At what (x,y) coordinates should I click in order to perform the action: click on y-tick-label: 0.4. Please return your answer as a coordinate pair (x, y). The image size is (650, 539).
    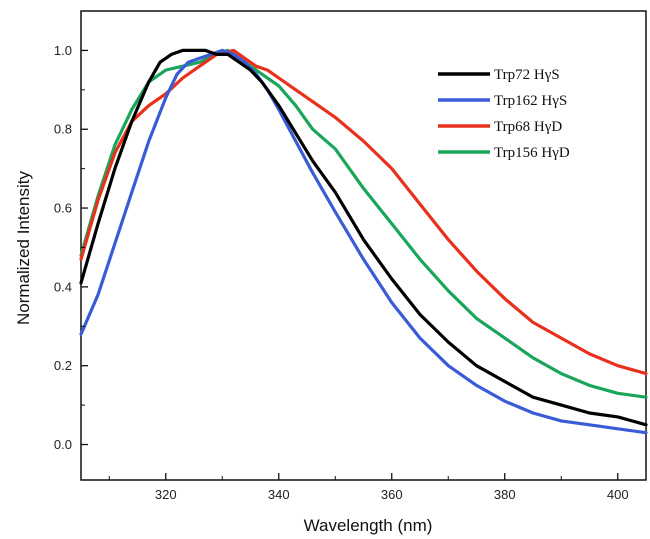
    Looking at the image, I should click on (63, 286).